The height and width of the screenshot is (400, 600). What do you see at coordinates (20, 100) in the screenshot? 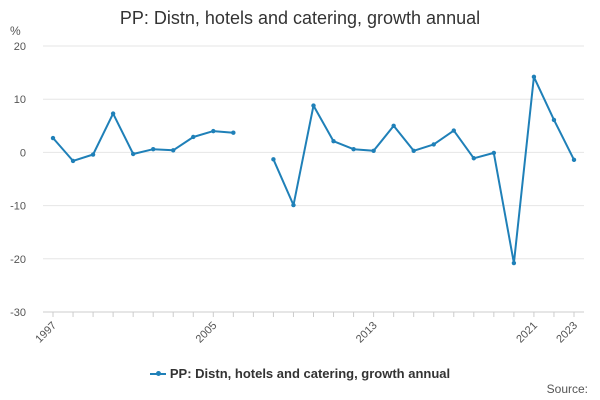
I see `y-tick-label: 10` at bounding box center [20, 100].